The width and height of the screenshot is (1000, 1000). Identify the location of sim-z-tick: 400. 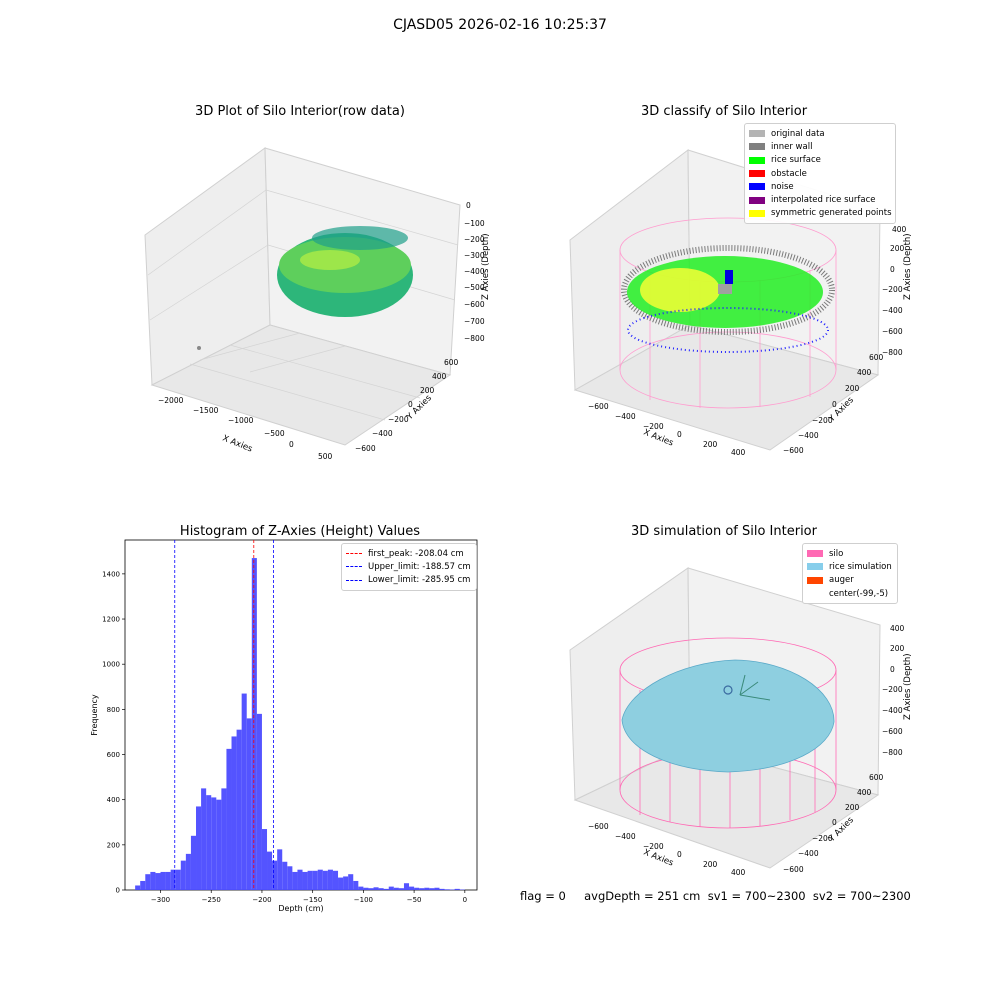
(897, 628).